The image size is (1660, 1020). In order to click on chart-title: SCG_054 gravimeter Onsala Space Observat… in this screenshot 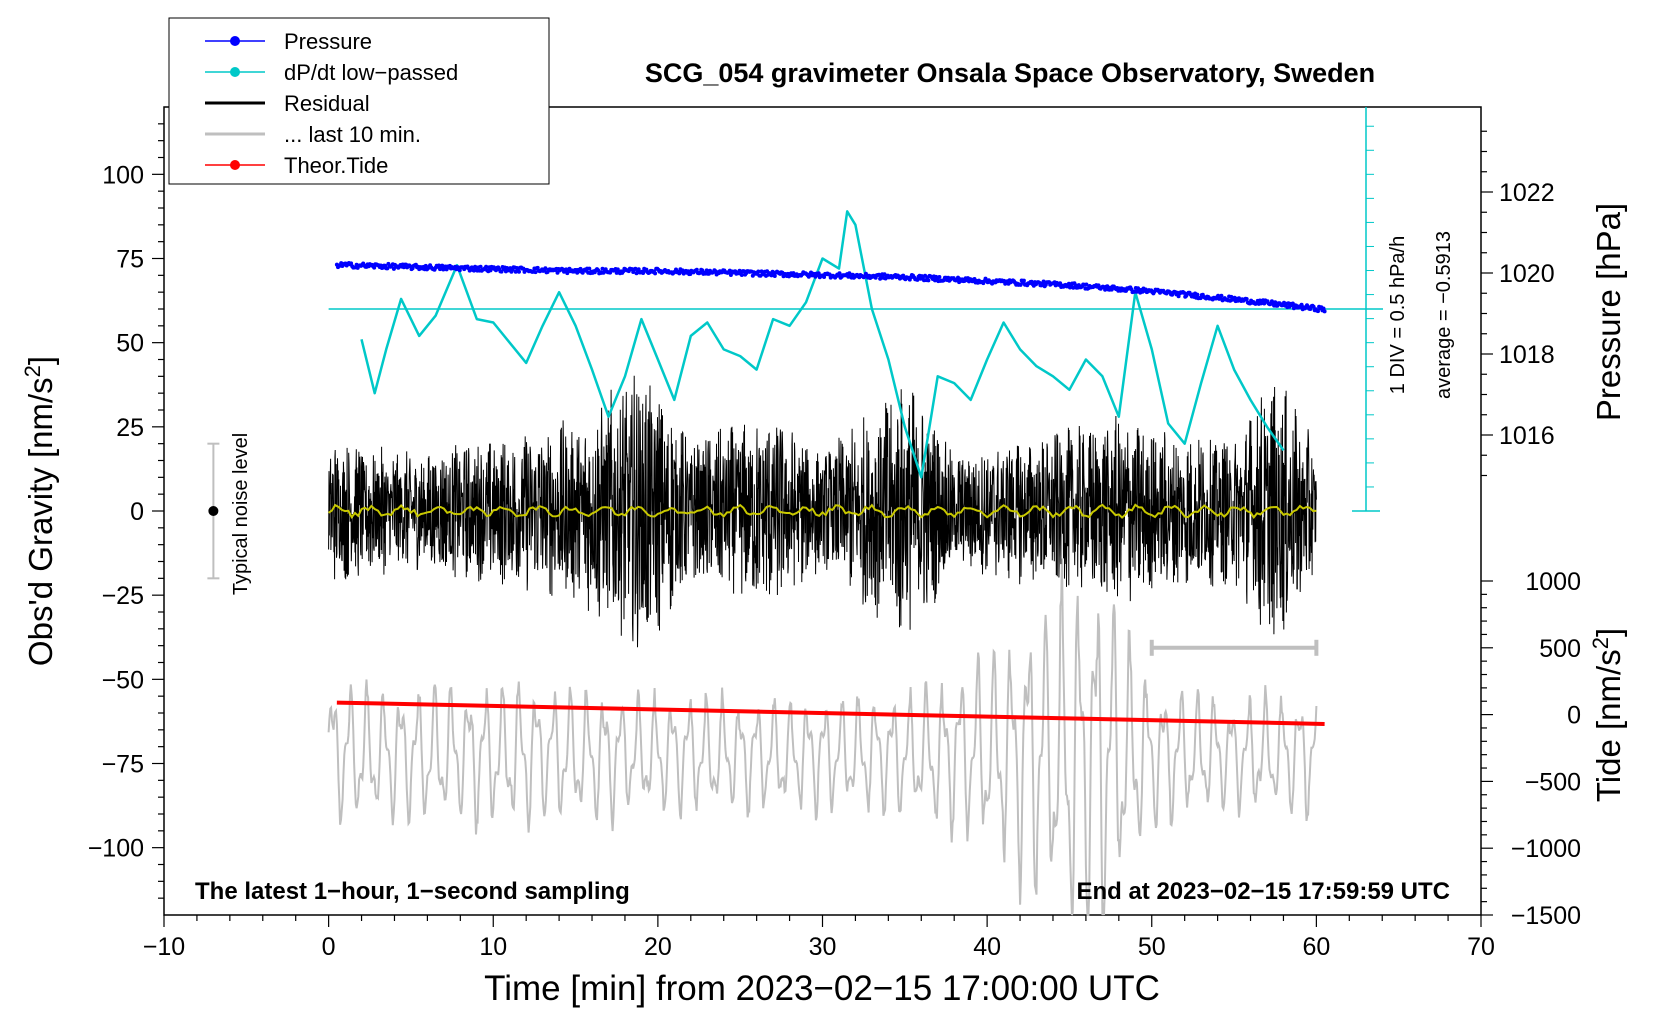, I will do `click(1010, 73)`.